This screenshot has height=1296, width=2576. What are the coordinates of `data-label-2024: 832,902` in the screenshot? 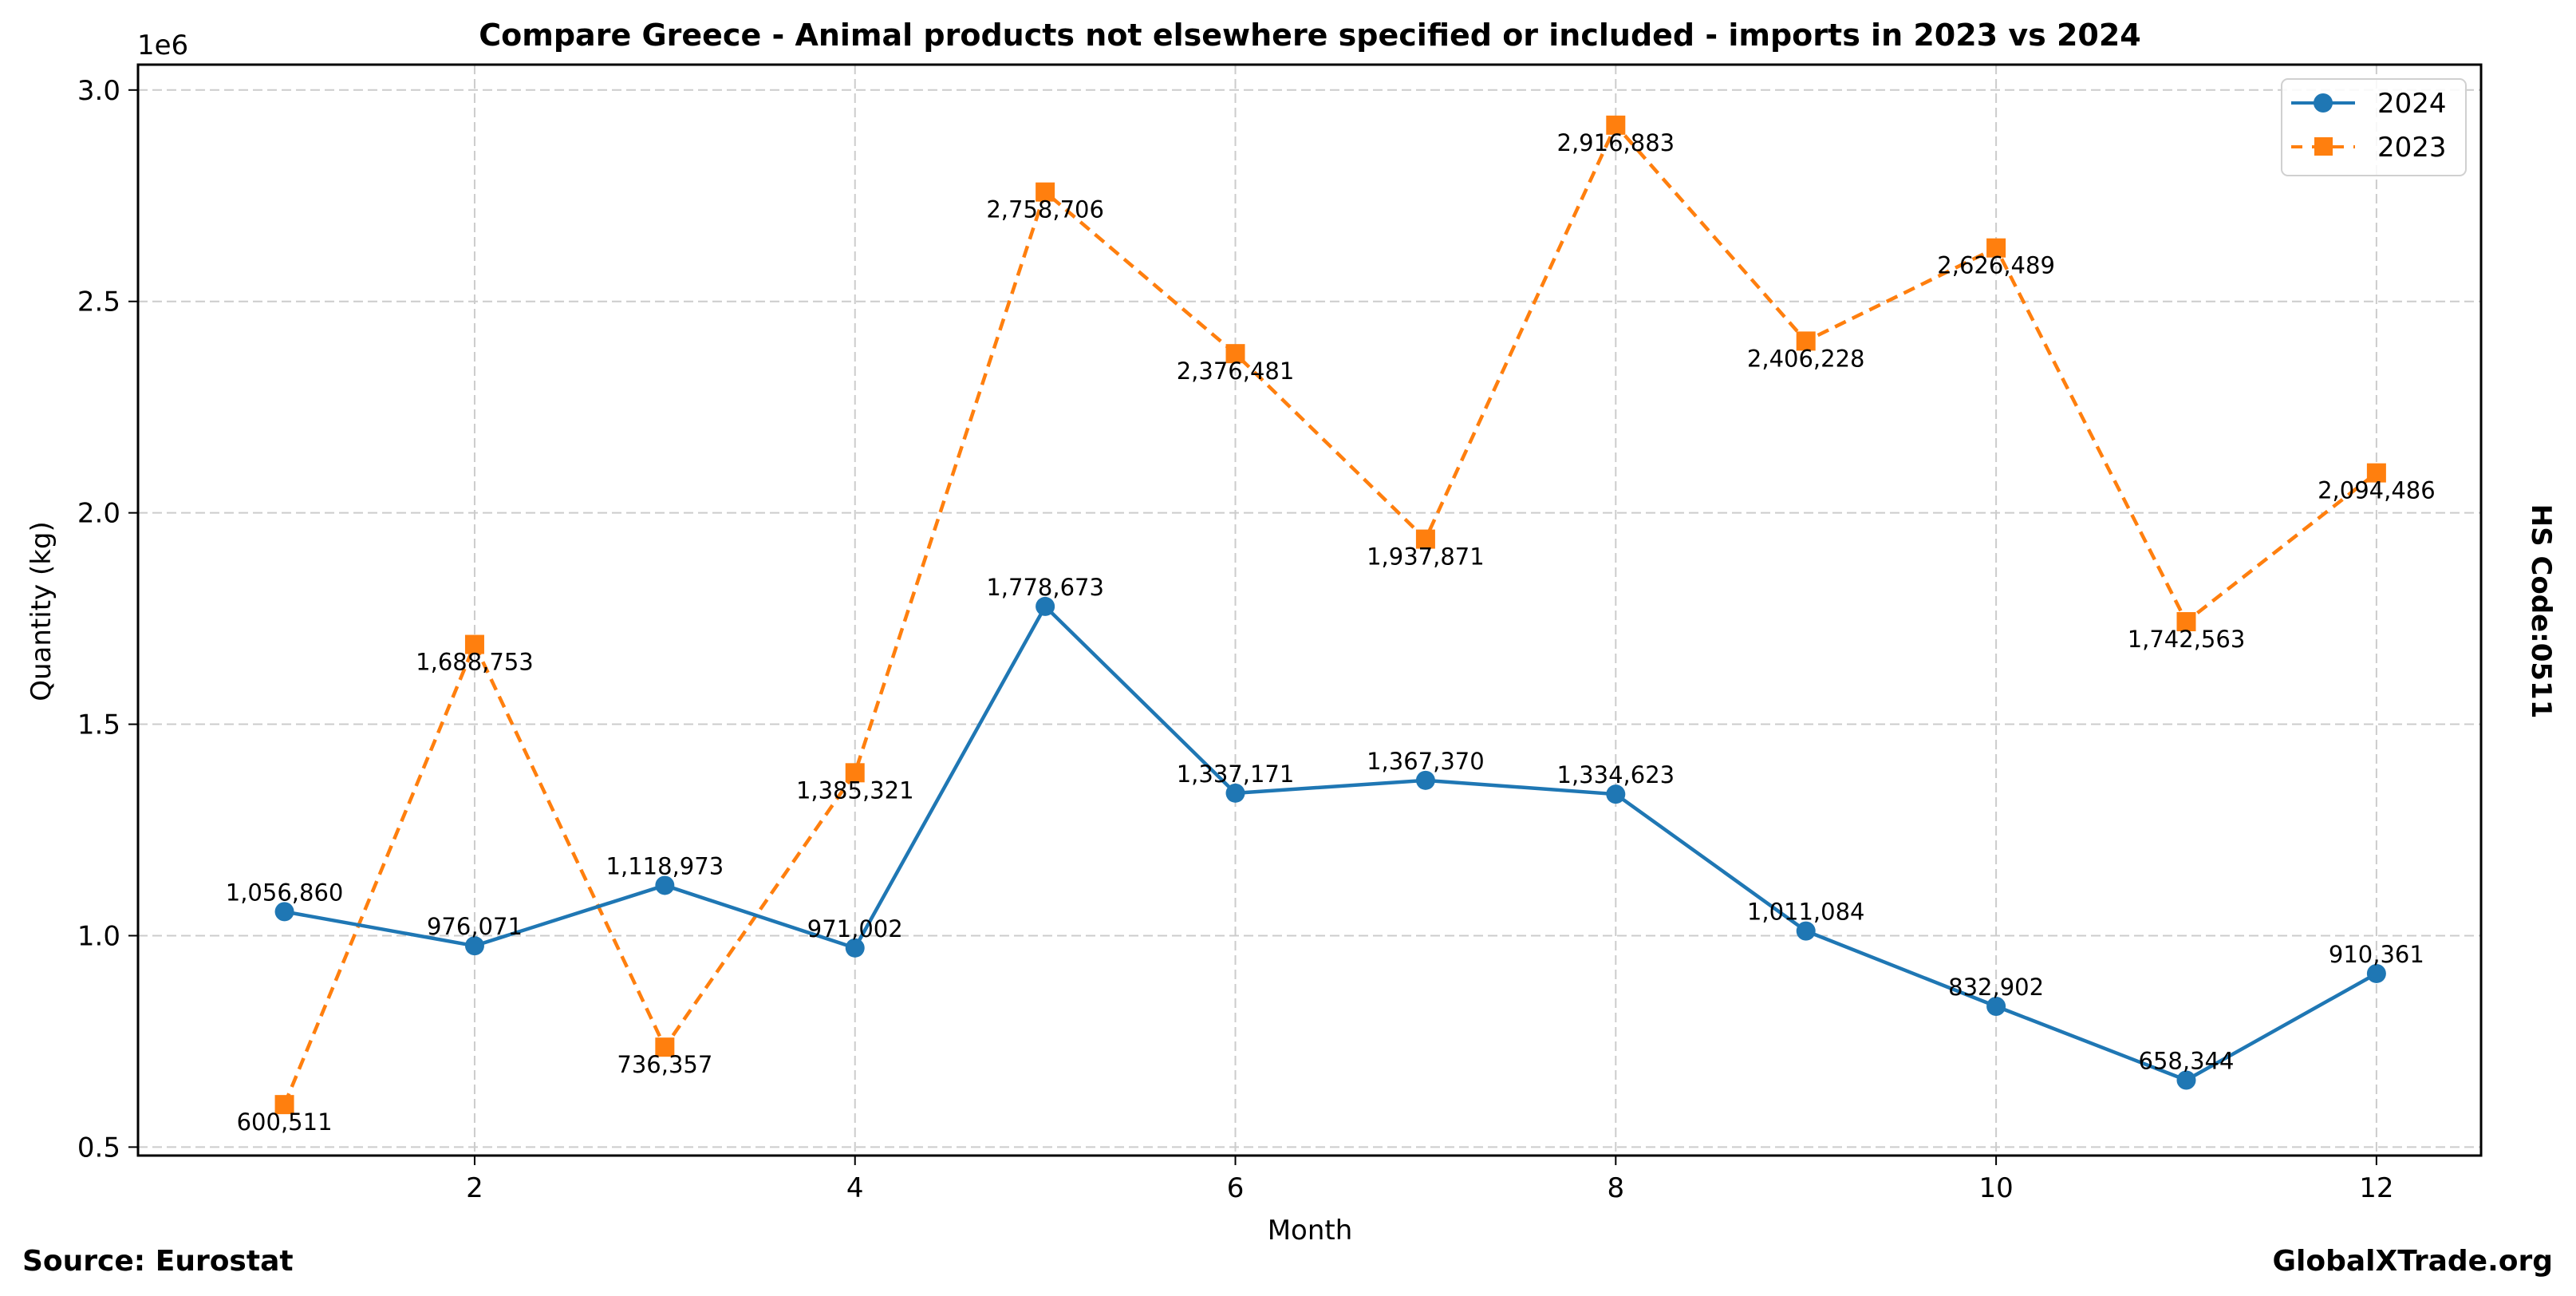 It's located at (1996, 987).